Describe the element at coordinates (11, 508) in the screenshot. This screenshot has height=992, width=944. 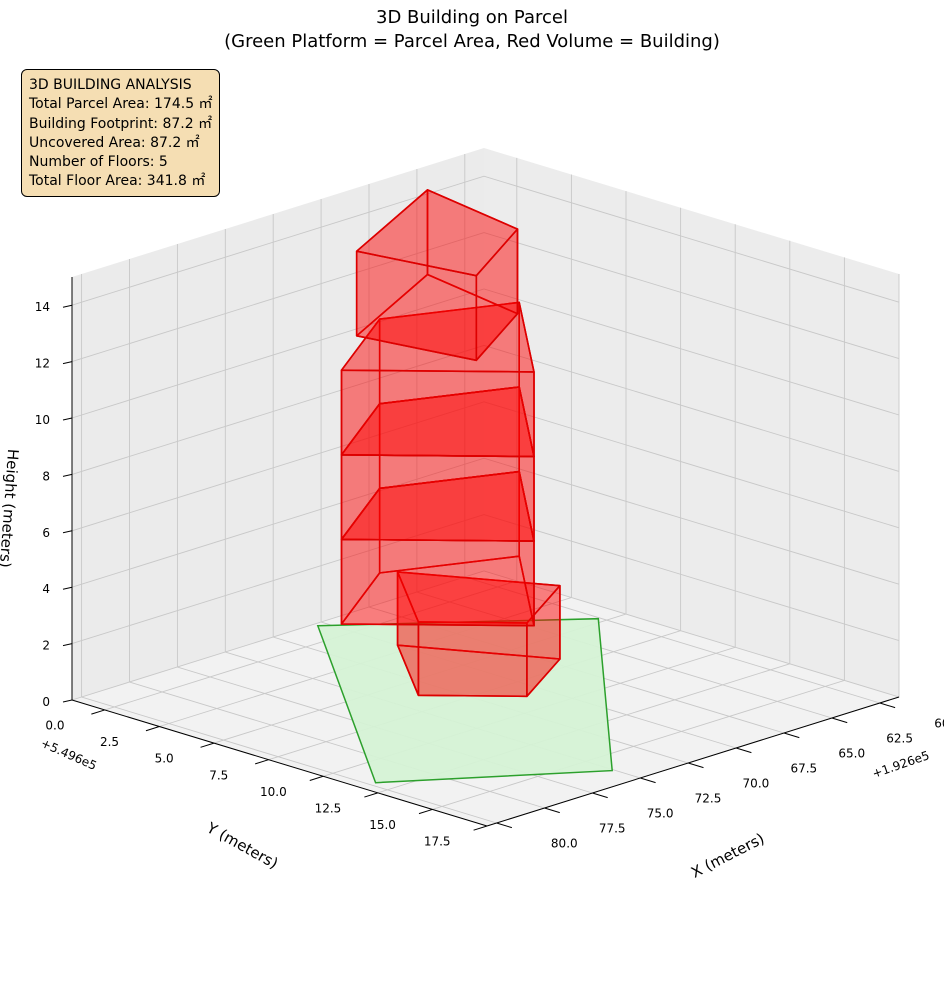
I see `z-axis-label: Height (meters)` at that location.